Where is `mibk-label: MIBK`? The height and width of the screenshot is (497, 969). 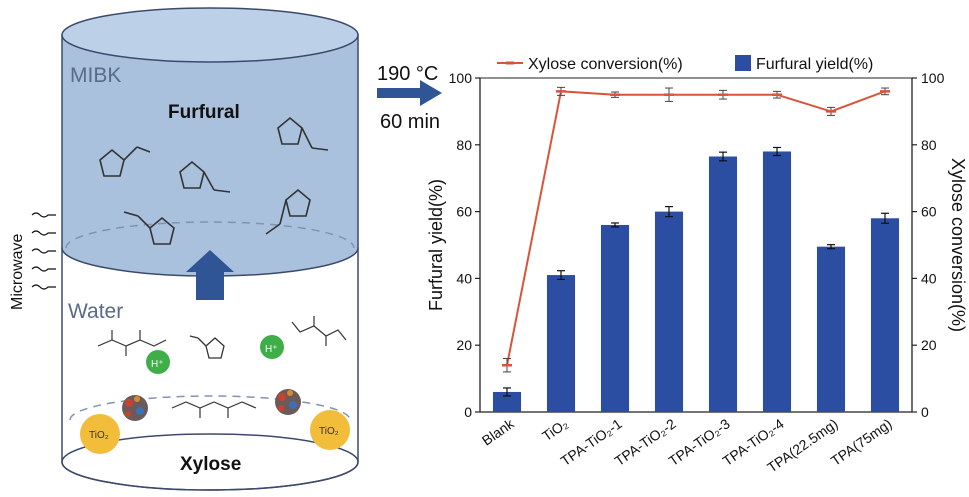
mibk-label: MIBK is located at coordinates (95, 75).